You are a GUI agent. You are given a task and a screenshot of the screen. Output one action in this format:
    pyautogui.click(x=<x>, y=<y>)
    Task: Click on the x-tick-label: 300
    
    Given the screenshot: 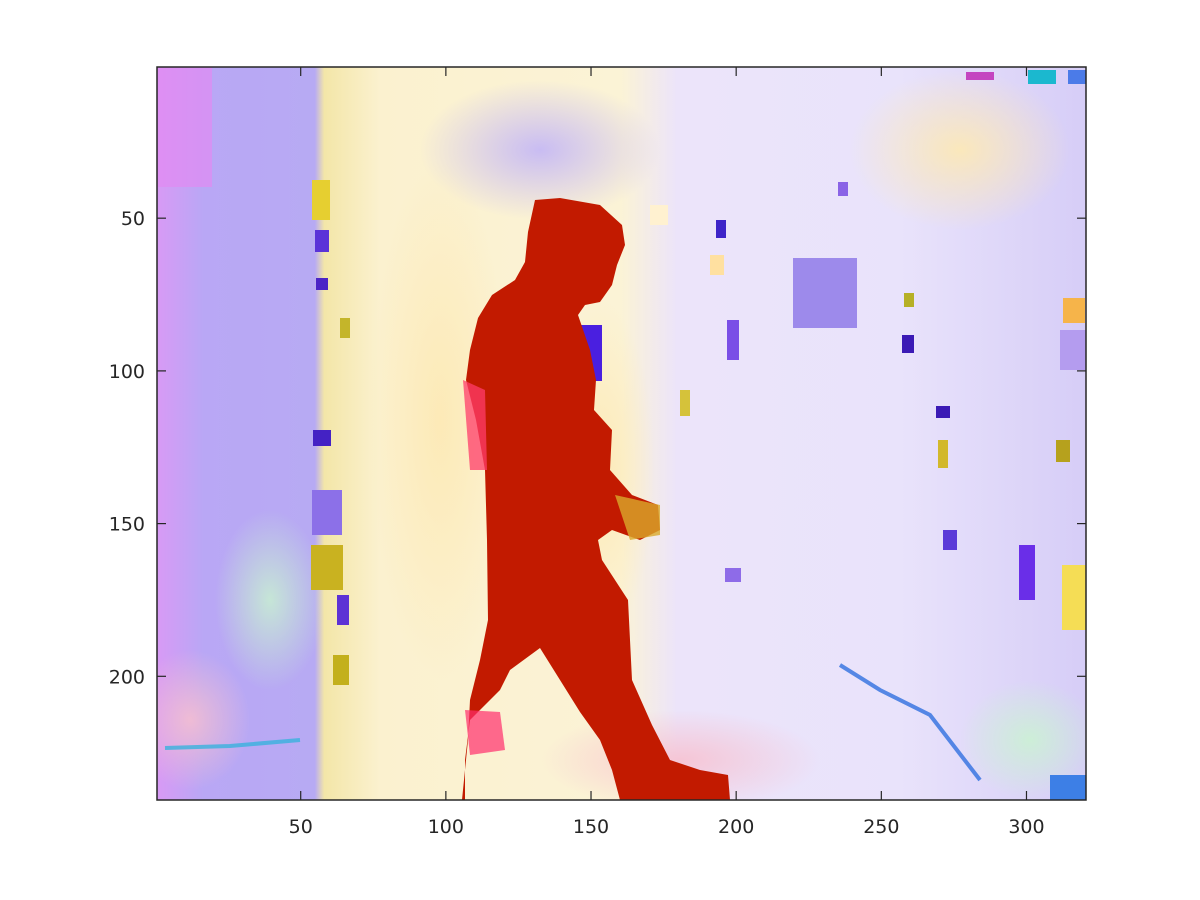 What is the action you would take?
    pyautogui.click(x=1026, y=827)
    